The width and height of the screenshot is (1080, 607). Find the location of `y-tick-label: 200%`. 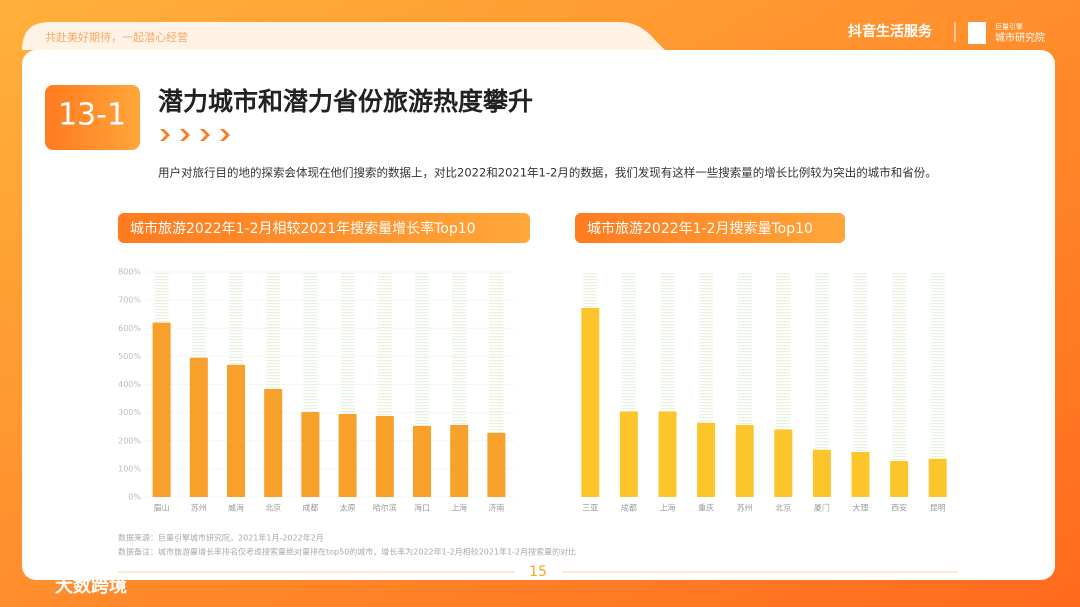

y-tick-label: 200% is located at coordinates (129, 440).